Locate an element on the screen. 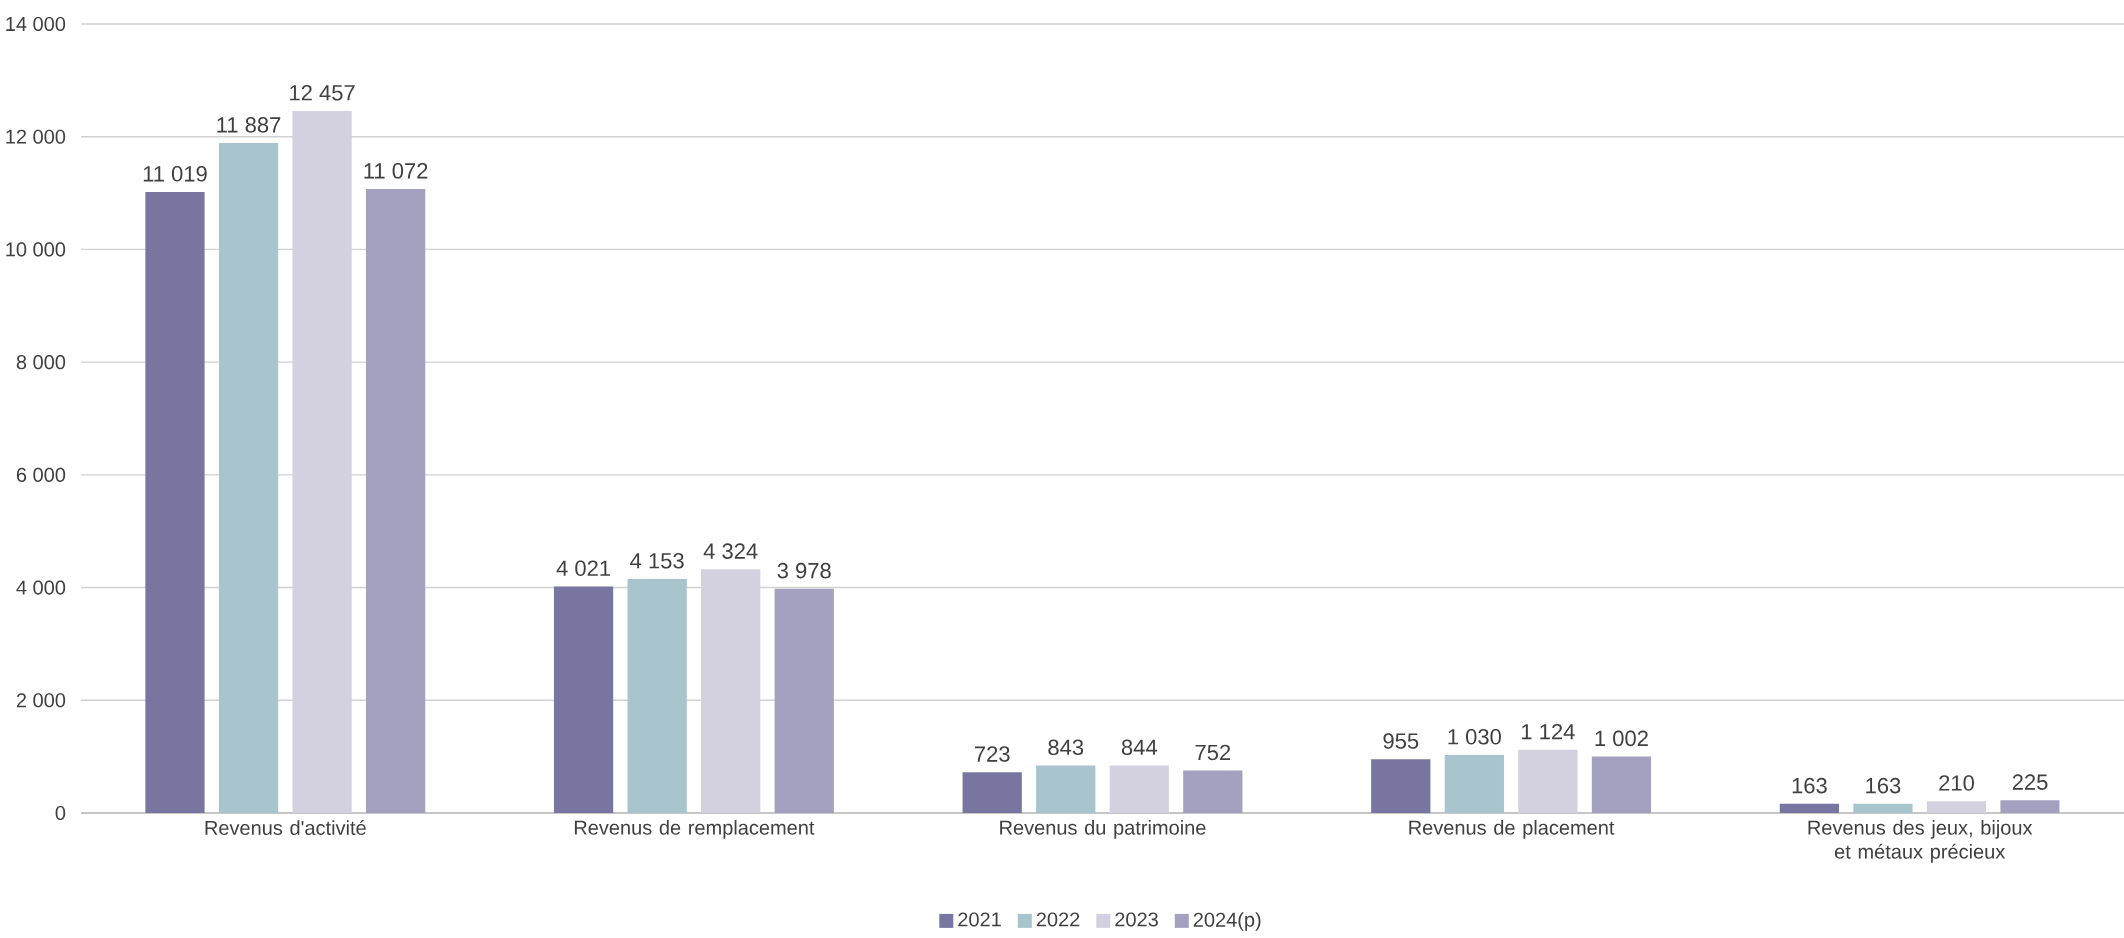 The width and height of the screenshot is (2124, 938). y-tick-label: 8 000 is located at coordinates (41, 362).